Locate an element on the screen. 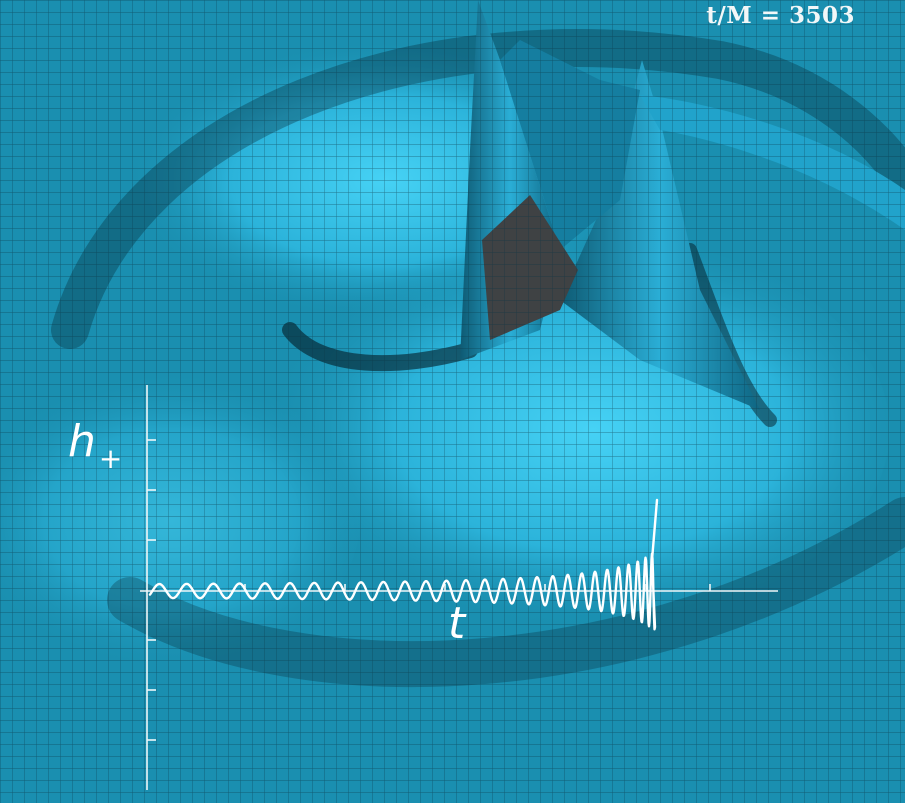 The image size is (905, 803). time-readout: t/M = 3503 is located at coordinates (780, 15).